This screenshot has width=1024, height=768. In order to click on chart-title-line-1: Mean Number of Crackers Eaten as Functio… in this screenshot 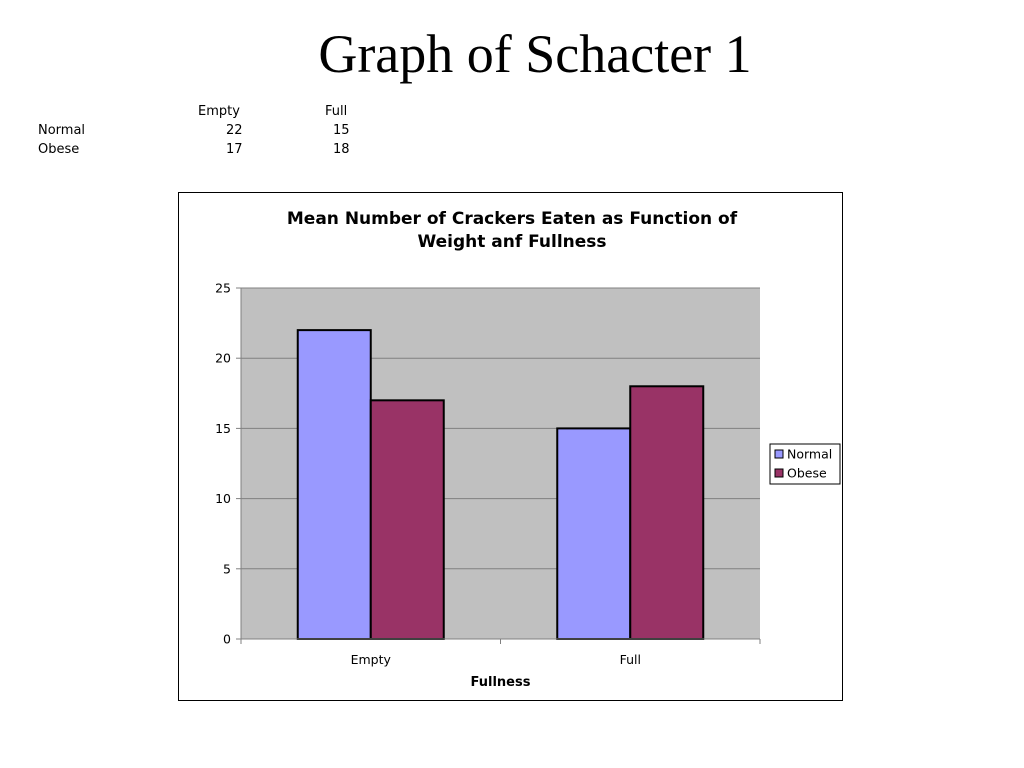, I will do `click(512, 219)`.